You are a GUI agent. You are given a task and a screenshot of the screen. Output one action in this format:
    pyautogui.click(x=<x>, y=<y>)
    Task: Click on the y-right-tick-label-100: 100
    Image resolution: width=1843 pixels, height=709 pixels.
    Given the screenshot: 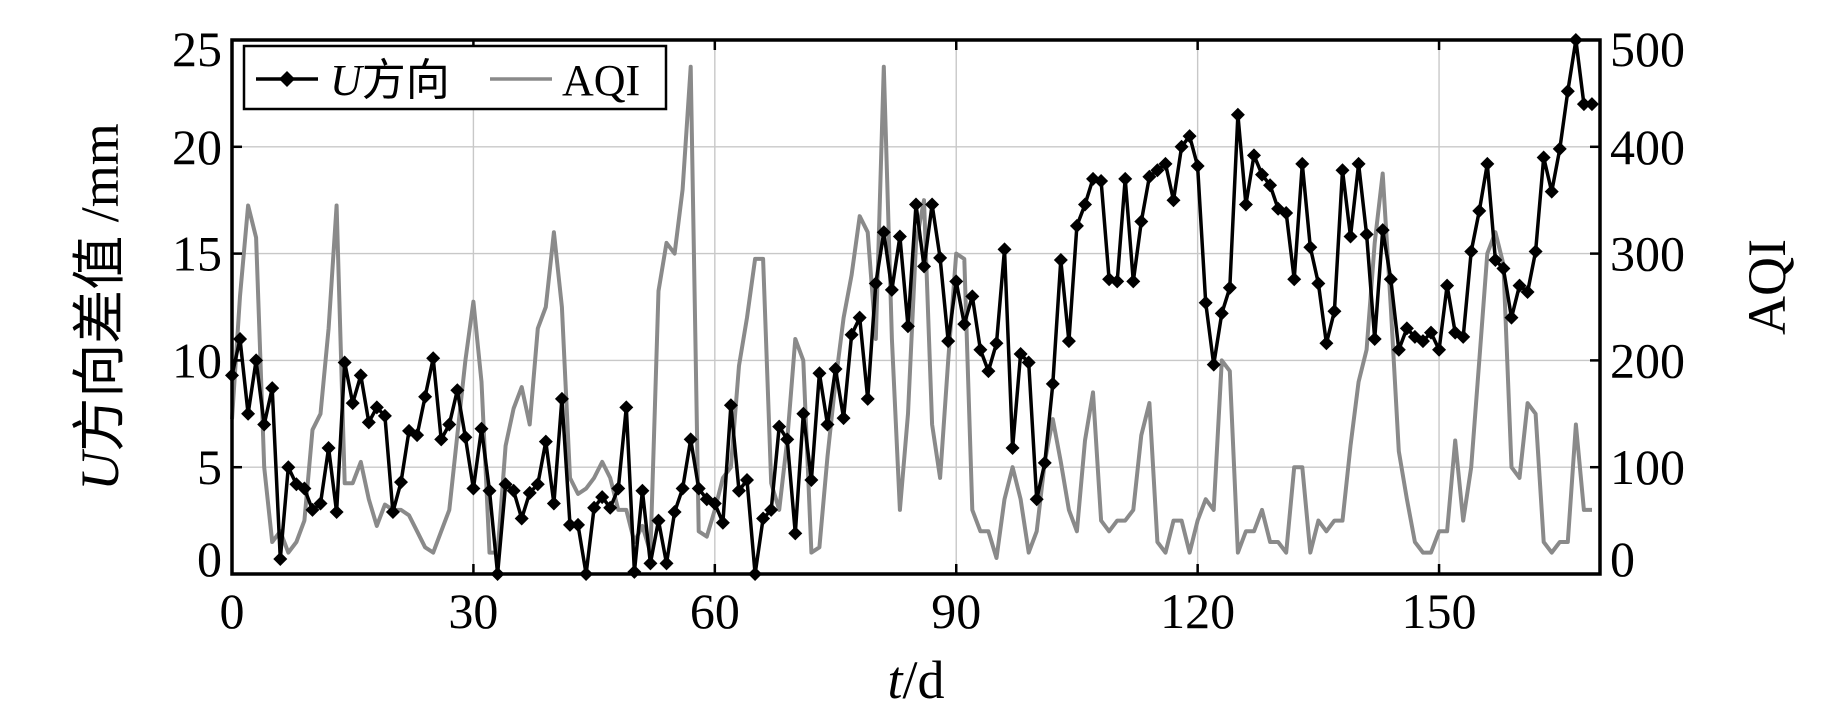 What is the action you would take?
    pyautogui.click(x=1647, y=467)
    